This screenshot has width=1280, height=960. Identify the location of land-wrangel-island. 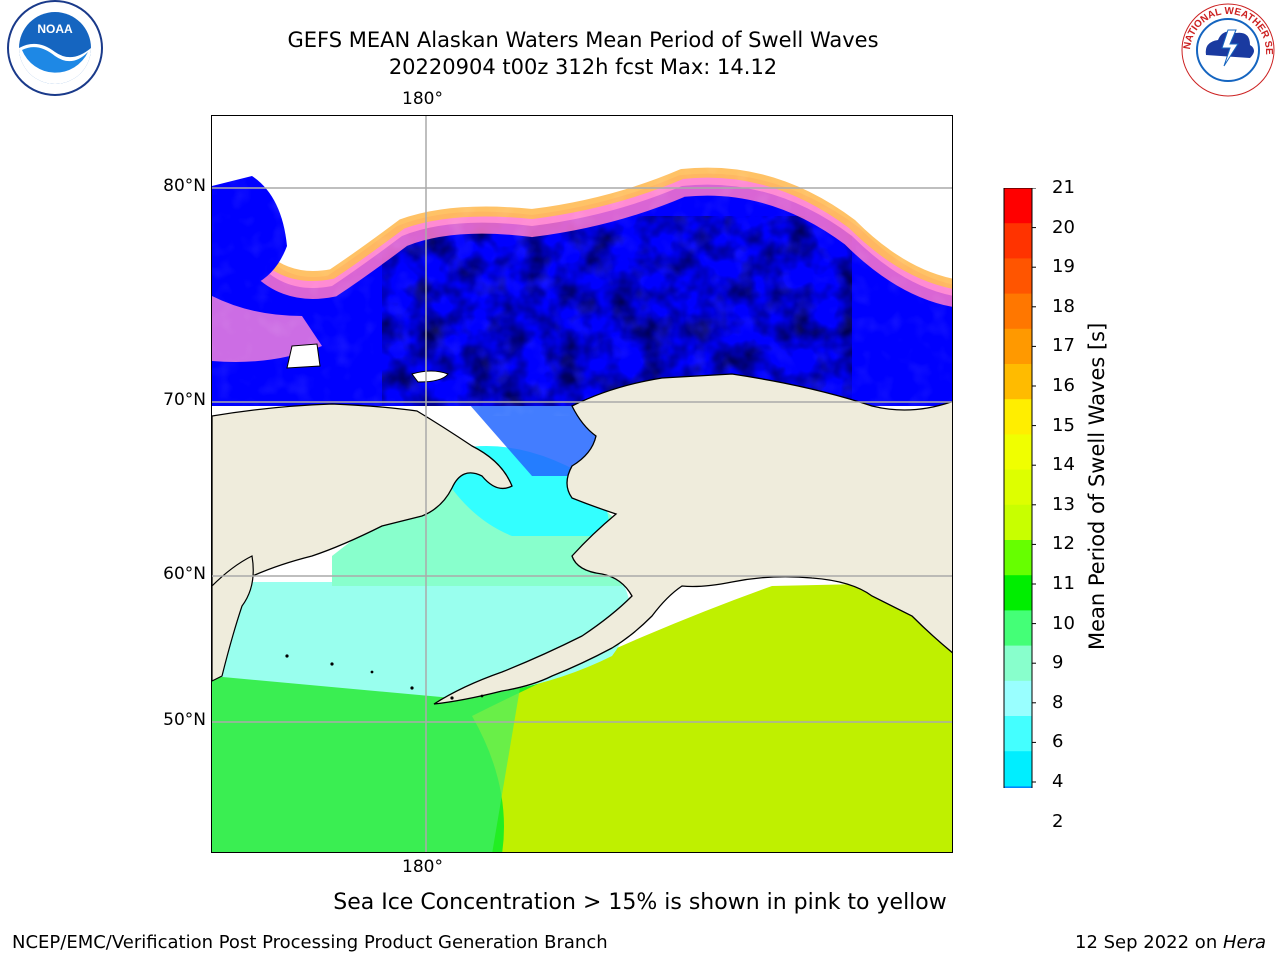
(303, 356).